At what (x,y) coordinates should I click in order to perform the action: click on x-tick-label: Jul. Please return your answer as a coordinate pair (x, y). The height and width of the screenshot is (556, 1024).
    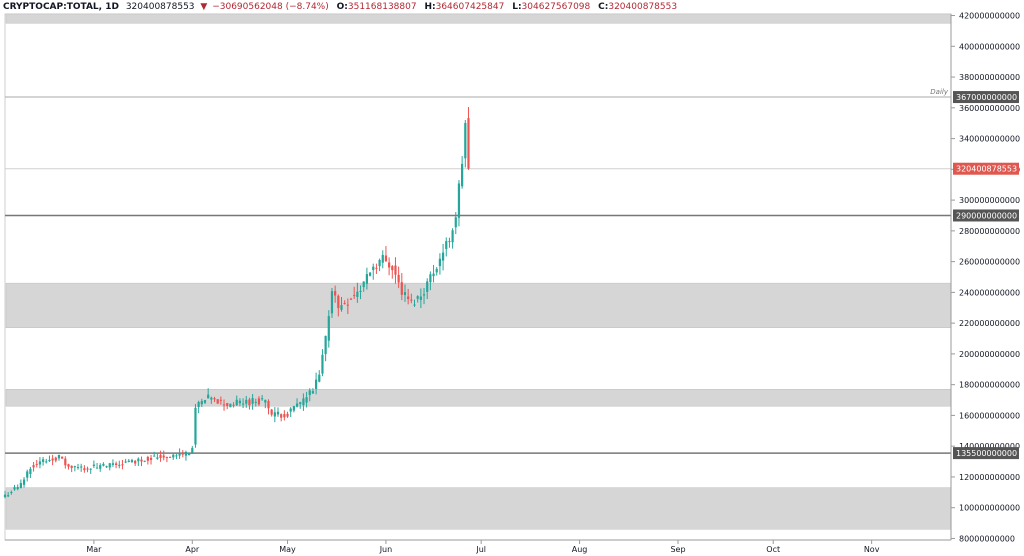
    Looking at the image, I should click on (480, 549).